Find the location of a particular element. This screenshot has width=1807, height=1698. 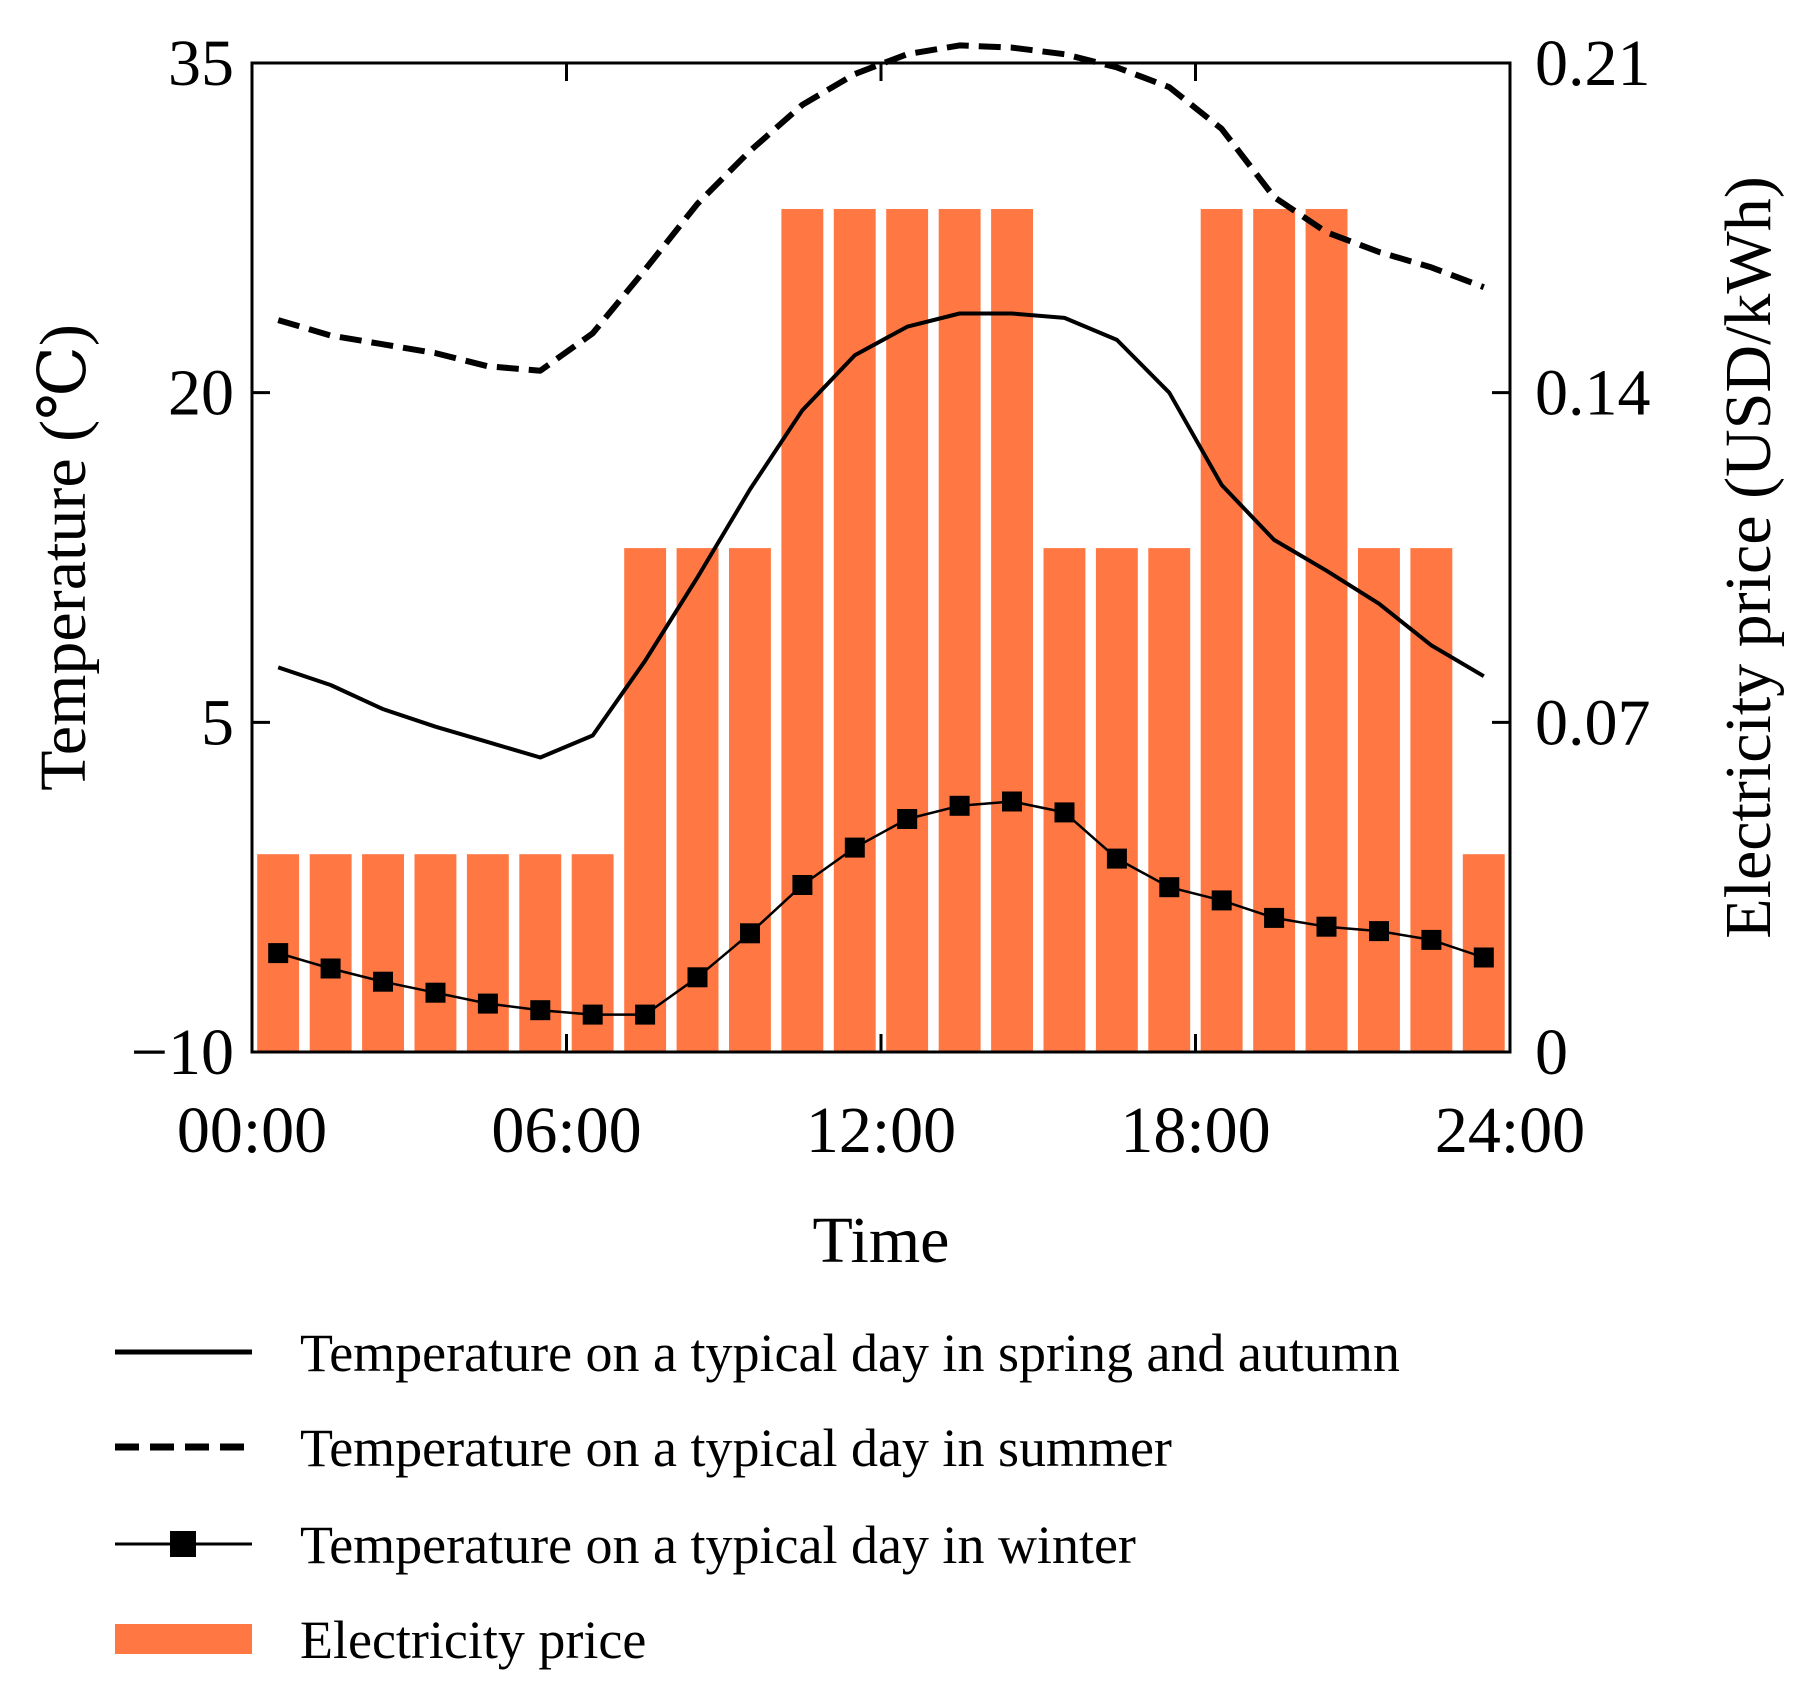

legend-item-winter: Temperature on a typical day in winter is located at coordinates (625, 1545).